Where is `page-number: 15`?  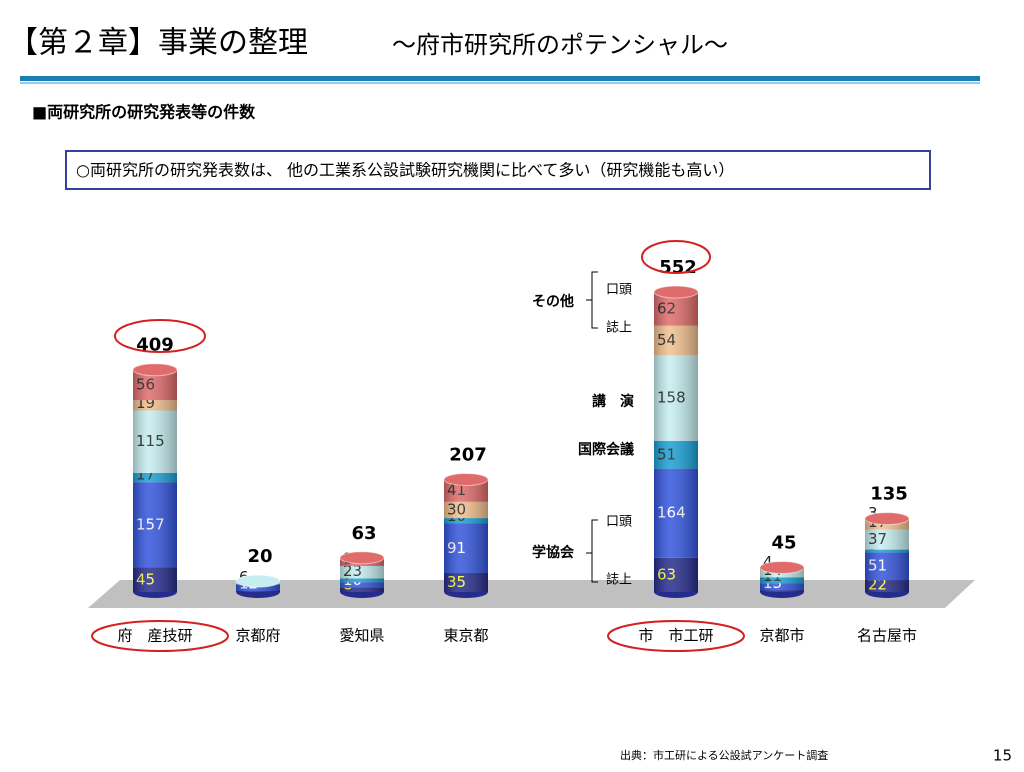 page-number: 15 is located at coordinates (1002, 756).